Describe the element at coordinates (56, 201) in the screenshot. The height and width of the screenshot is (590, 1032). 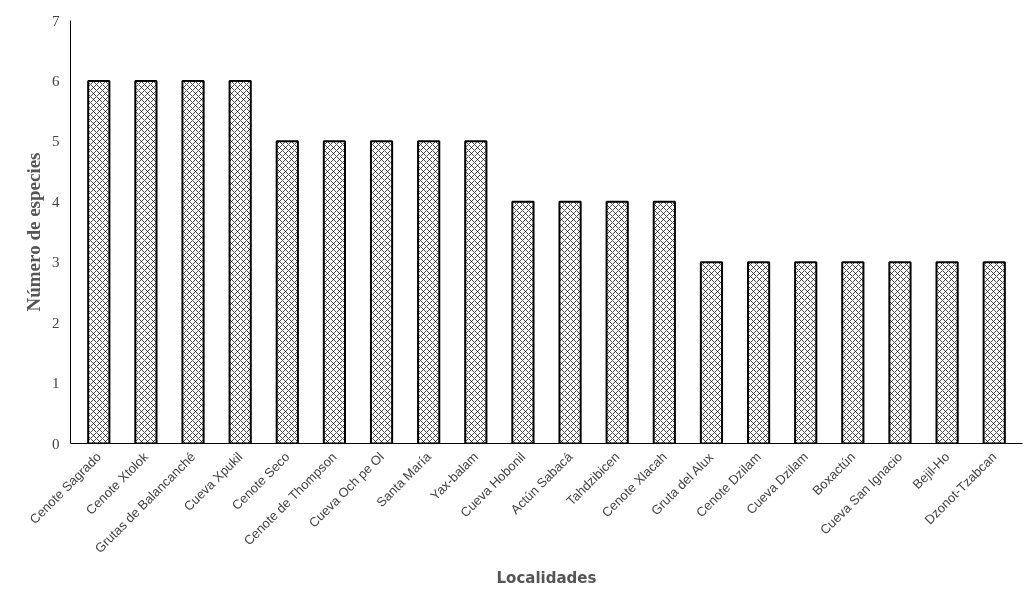
I see `y-tick-label: 4` at that location.